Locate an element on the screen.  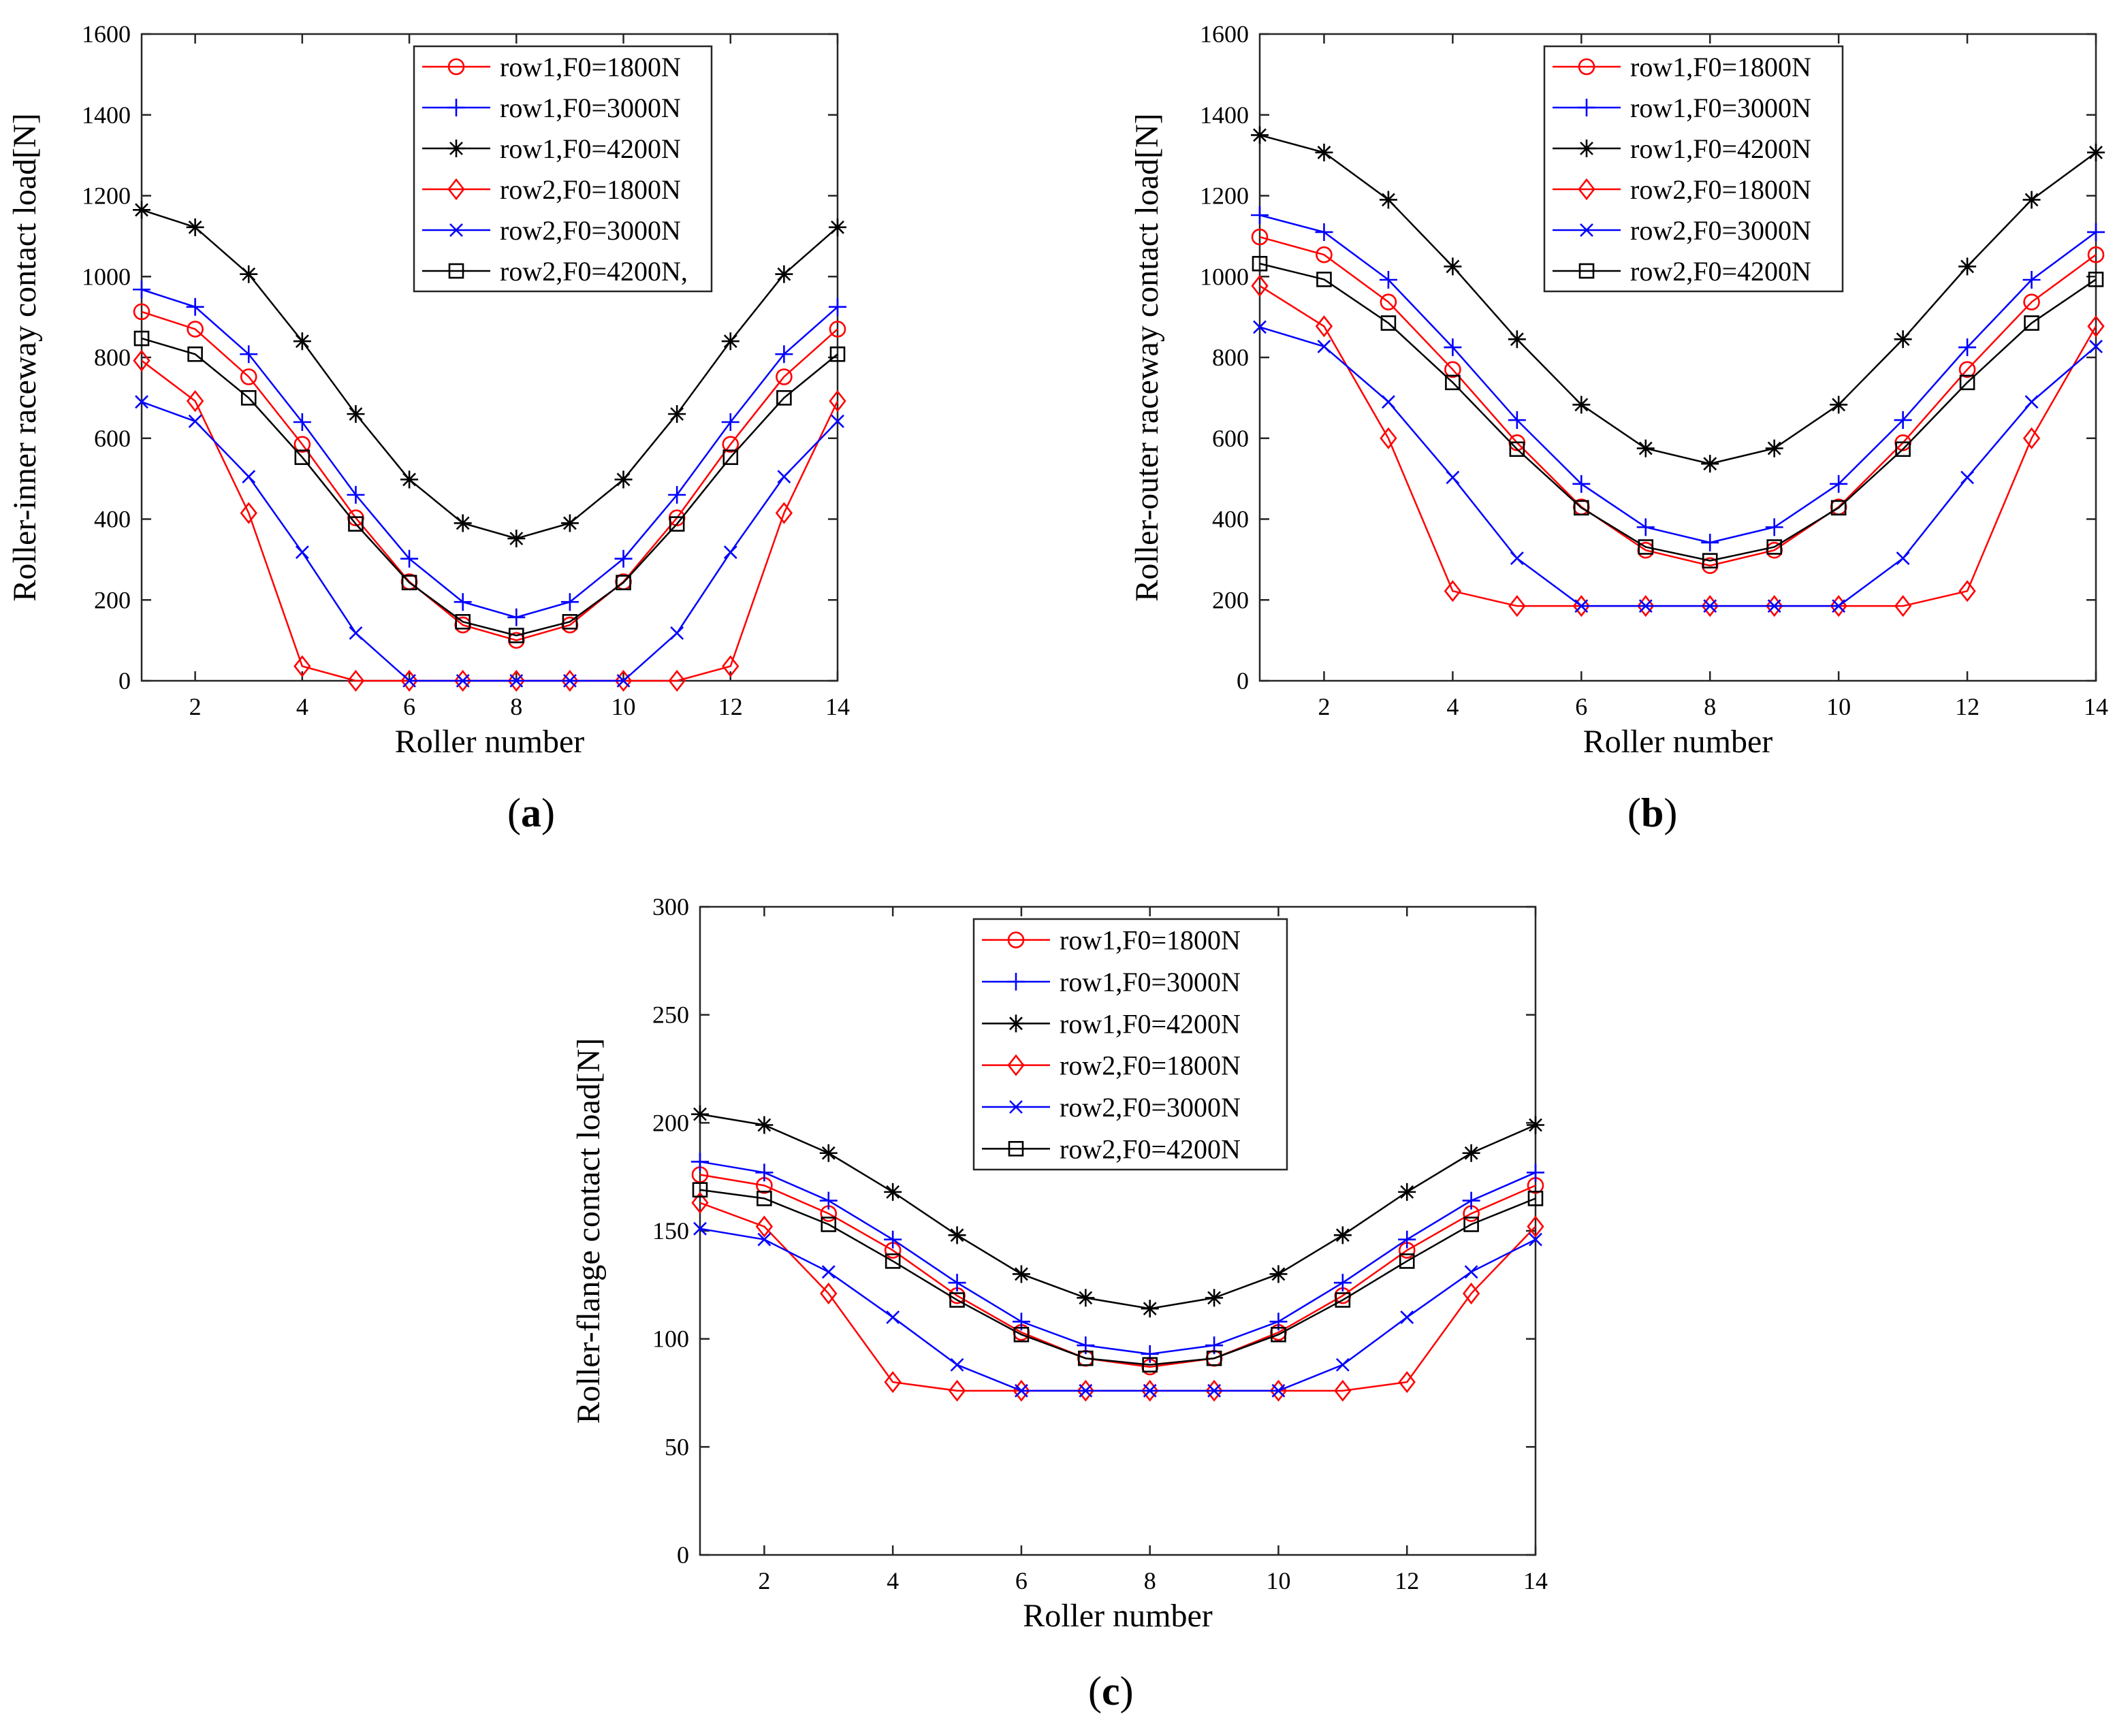
legend-label: row2,F0=4200N is located at coordinates (1150, 1149).